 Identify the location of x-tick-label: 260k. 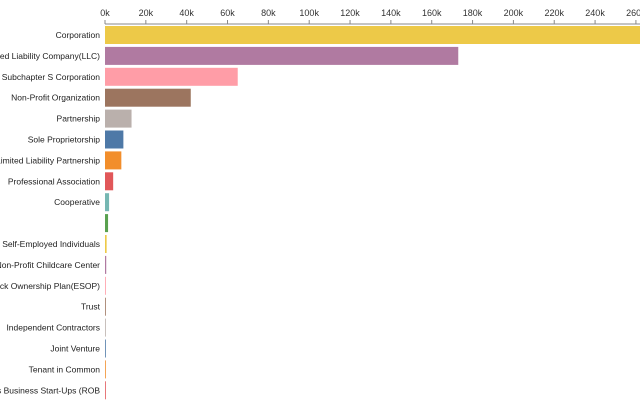
(633, 13).